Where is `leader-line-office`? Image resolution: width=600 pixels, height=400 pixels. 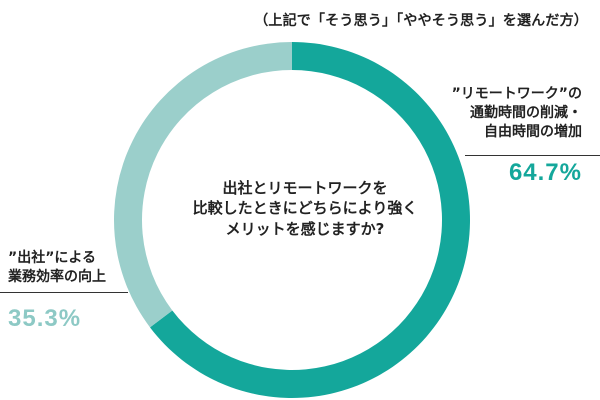
leader-line-office is located at coordinates (64, 292).